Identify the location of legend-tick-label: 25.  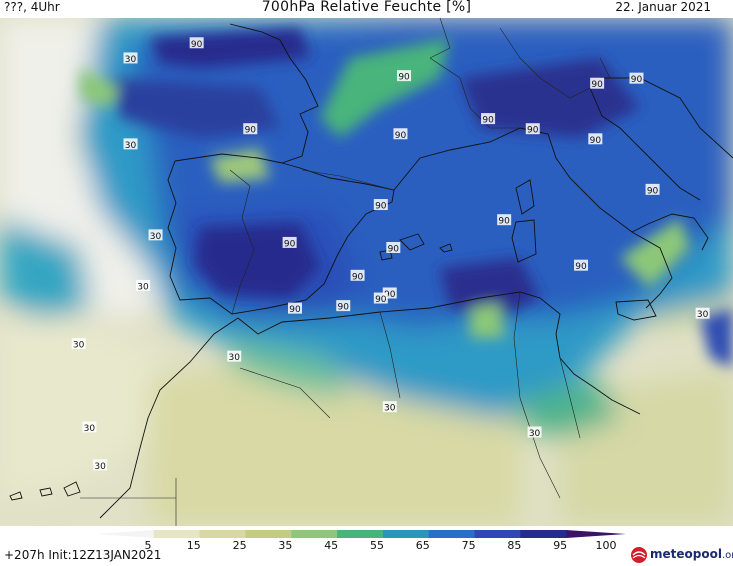
(240, 544).